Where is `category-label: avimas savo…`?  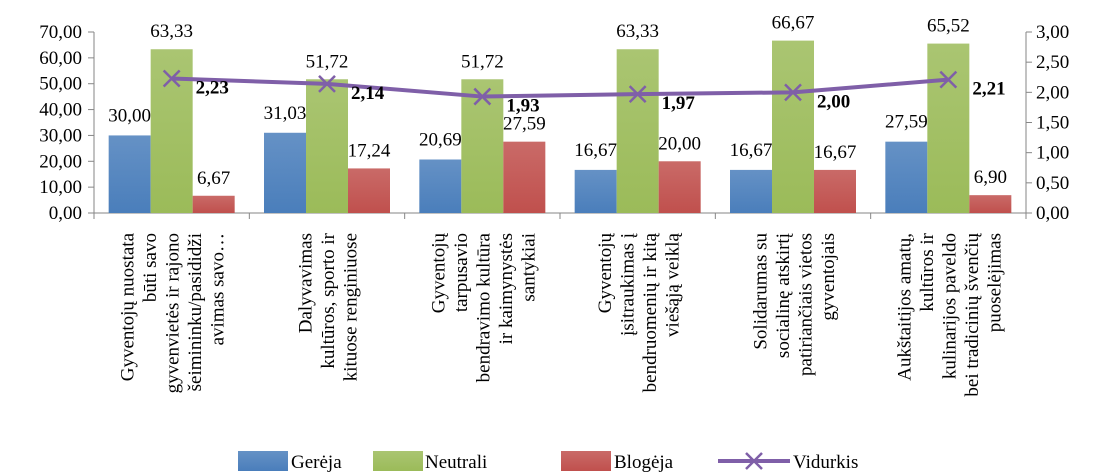
category-label: avimas savo… is located at coordinates (218, 289).